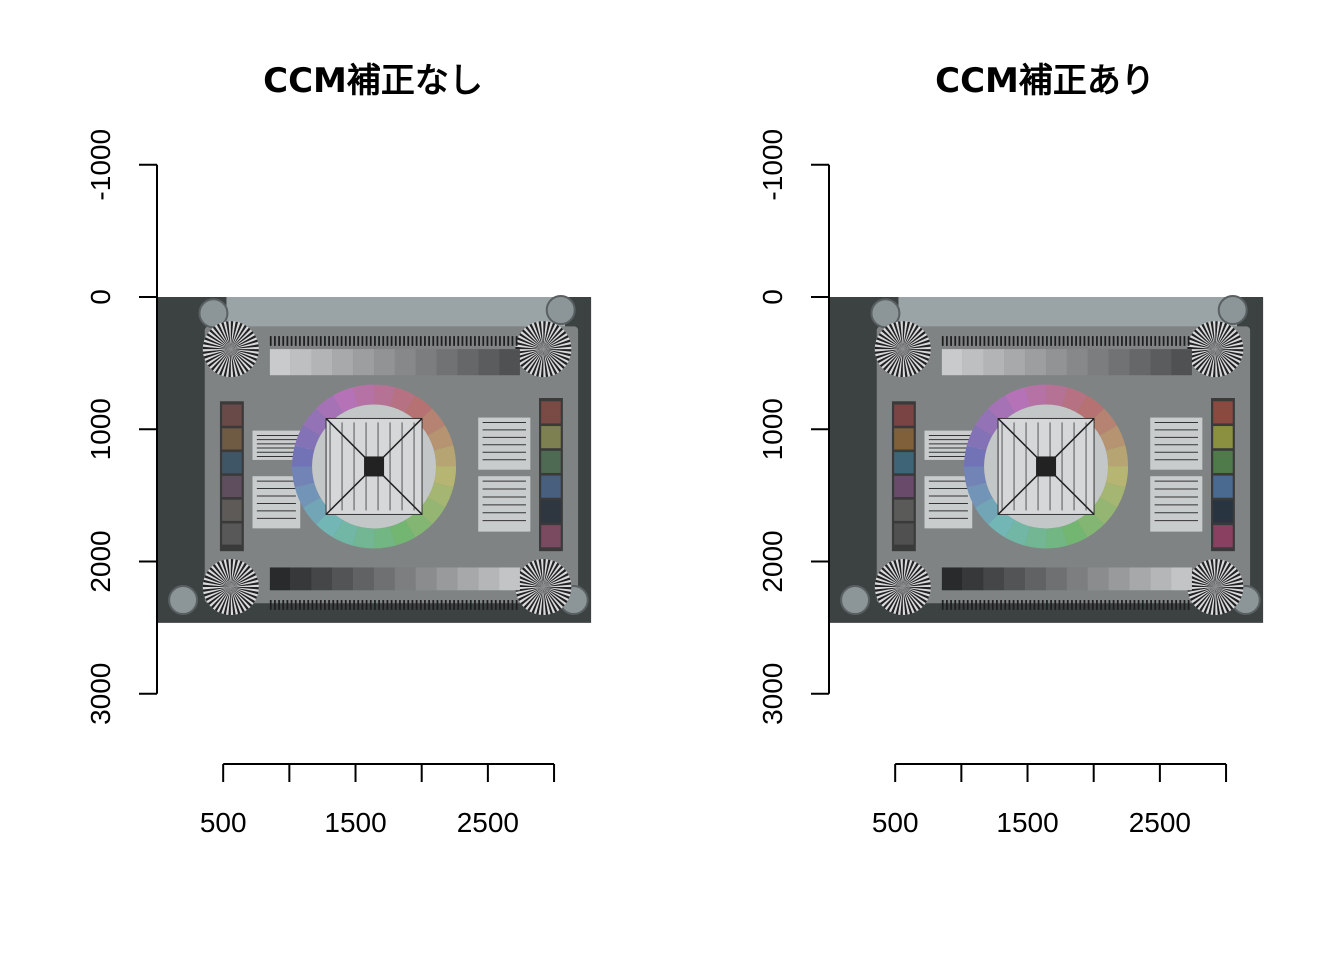 The image size is (1344, 960). I want to click on chart-title: CCM補正なし, so click(373, 81).